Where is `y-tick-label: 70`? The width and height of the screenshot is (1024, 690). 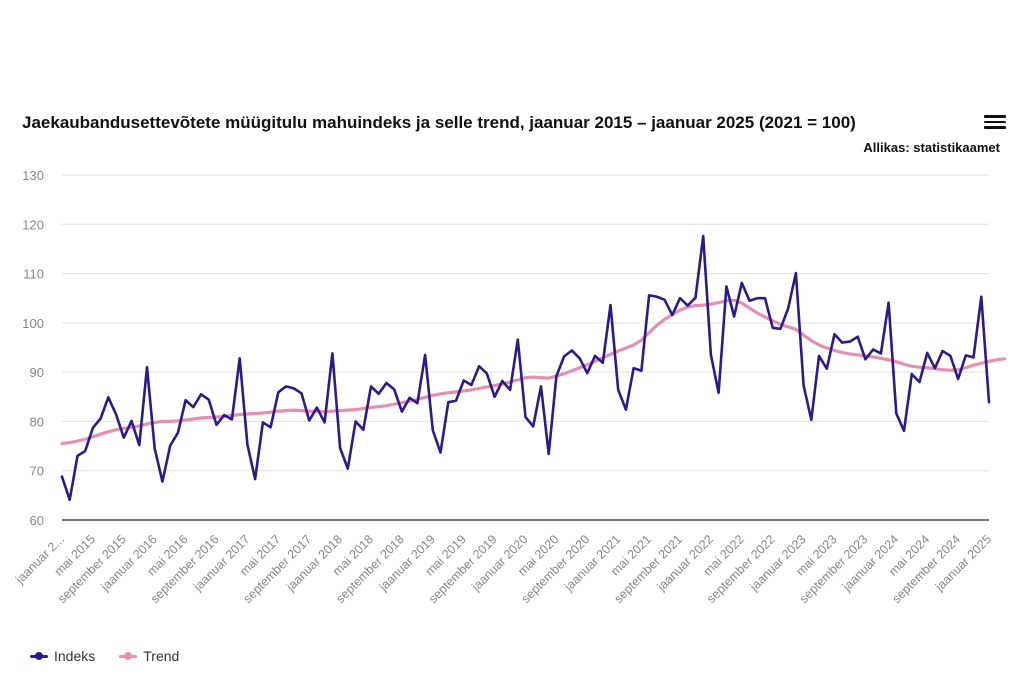 y-tick-label: 70 is located at coordinates (37, 471).